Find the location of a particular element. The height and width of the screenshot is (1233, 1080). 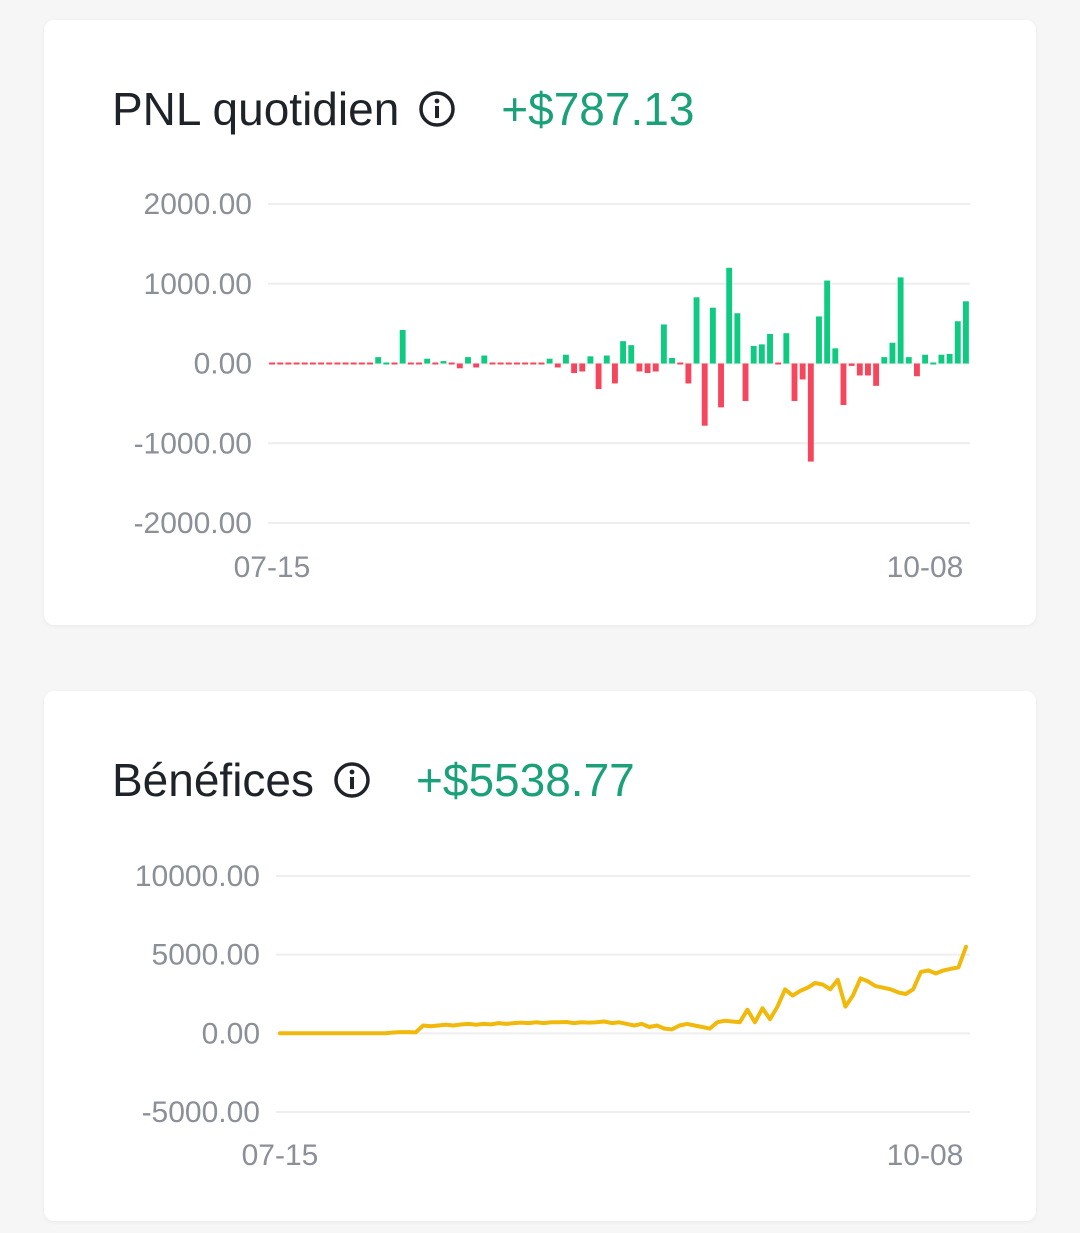

profit-x-tick-label: 10-08 is located at coordinates (925, 1155).